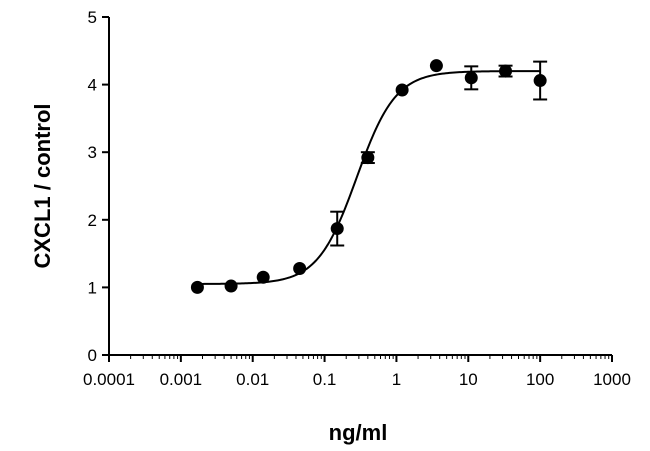 The width and height of the screenshot is (650, 451). I want to click on x-tick-label: 0.1, so click(325, 379).